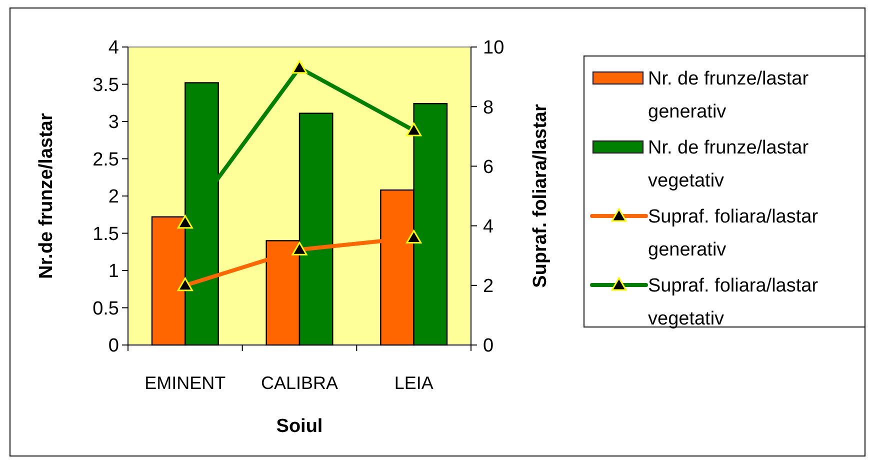  I want to click on y-tick-label: 3.5, so click(105, 85).